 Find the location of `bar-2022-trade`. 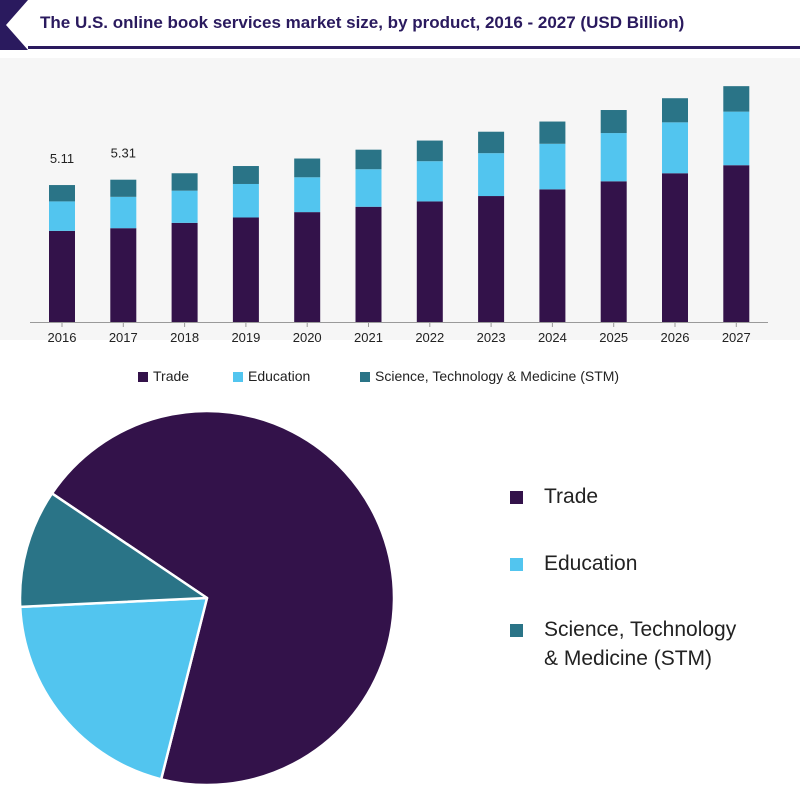

bar-2022-trade is located at coordinates (429, 261).